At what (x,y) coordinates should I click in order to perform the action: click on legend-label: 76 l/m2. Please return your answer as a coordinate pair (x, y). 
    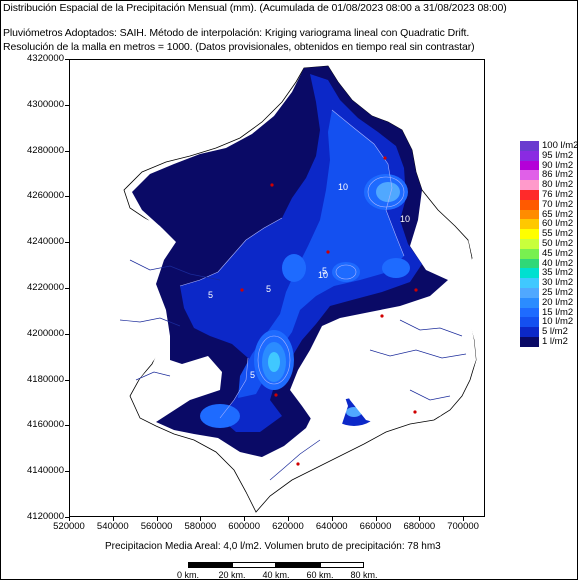
    Looking at the image, I should click on (558, 194).